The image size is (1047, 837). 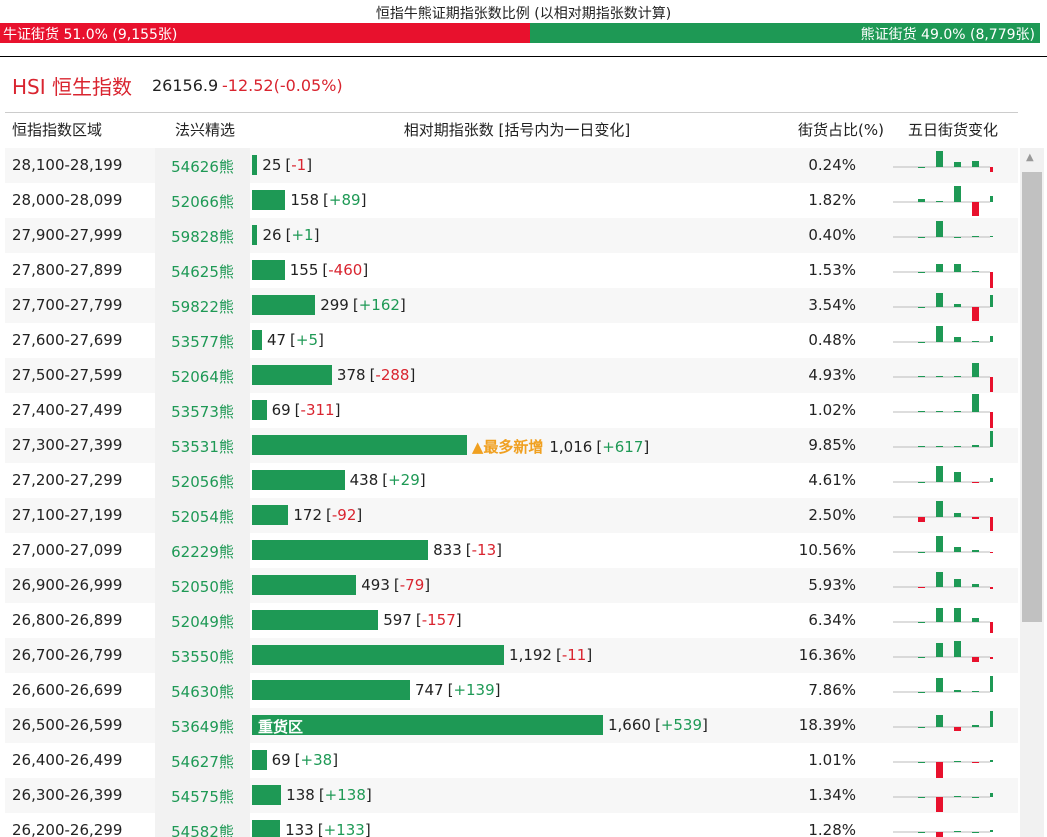 I want to click on range: 26,300-26,399, so click(x=67, y=795).